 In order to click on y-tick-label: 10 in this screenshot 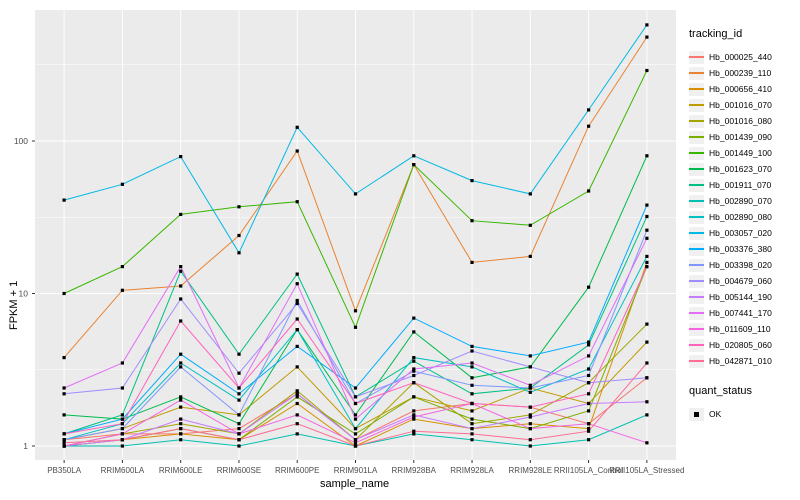, I will do `click(24, 294)`.